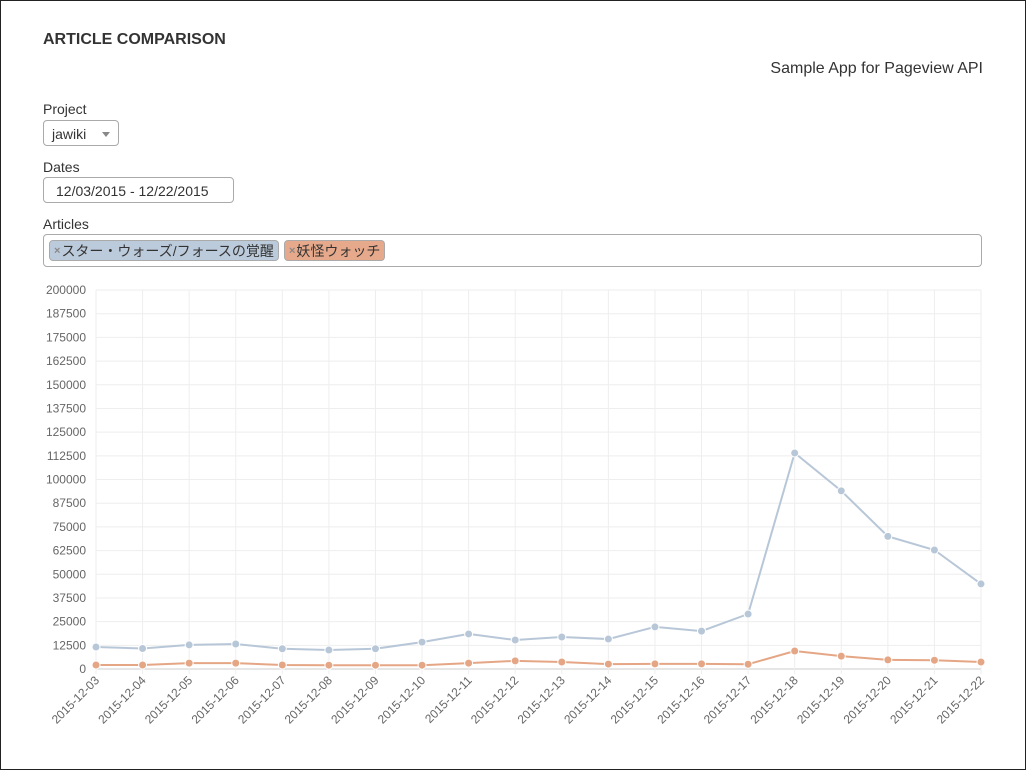 Image resolution: width=1026 pixels, height=770 pixels. I want to click on y-tick-label: 162500, so click(66, 361).